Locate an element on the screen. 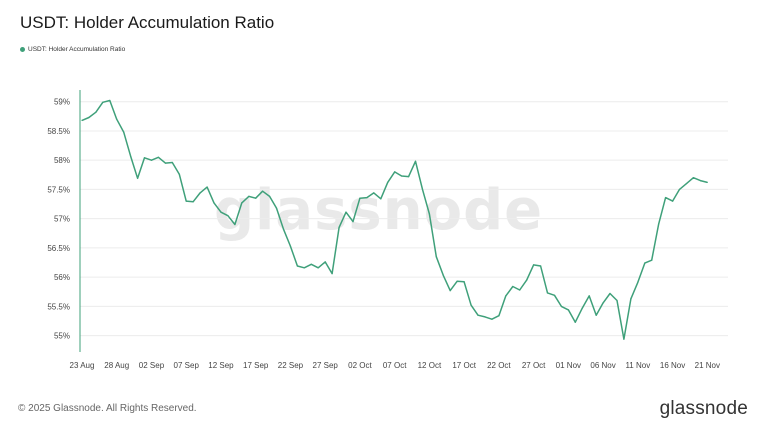 This screenshot has height=432, width=768. x-tick-label: 12 Oct is located at coordinates (430, 365).